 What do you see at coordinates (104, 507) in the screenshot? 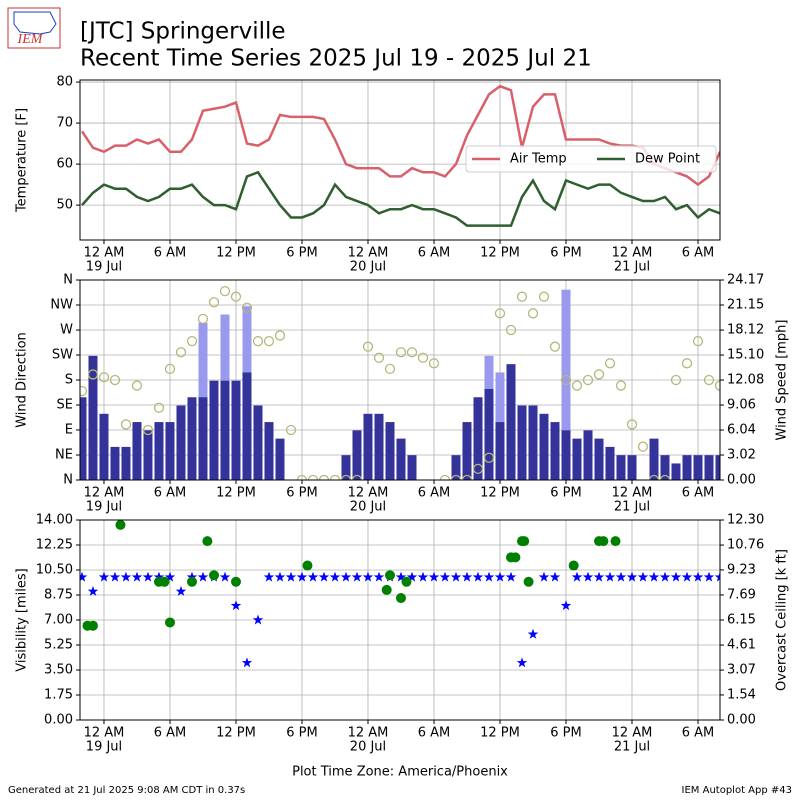
I see `x-date-label: 19 Jul` at bounding box center [104, 507].